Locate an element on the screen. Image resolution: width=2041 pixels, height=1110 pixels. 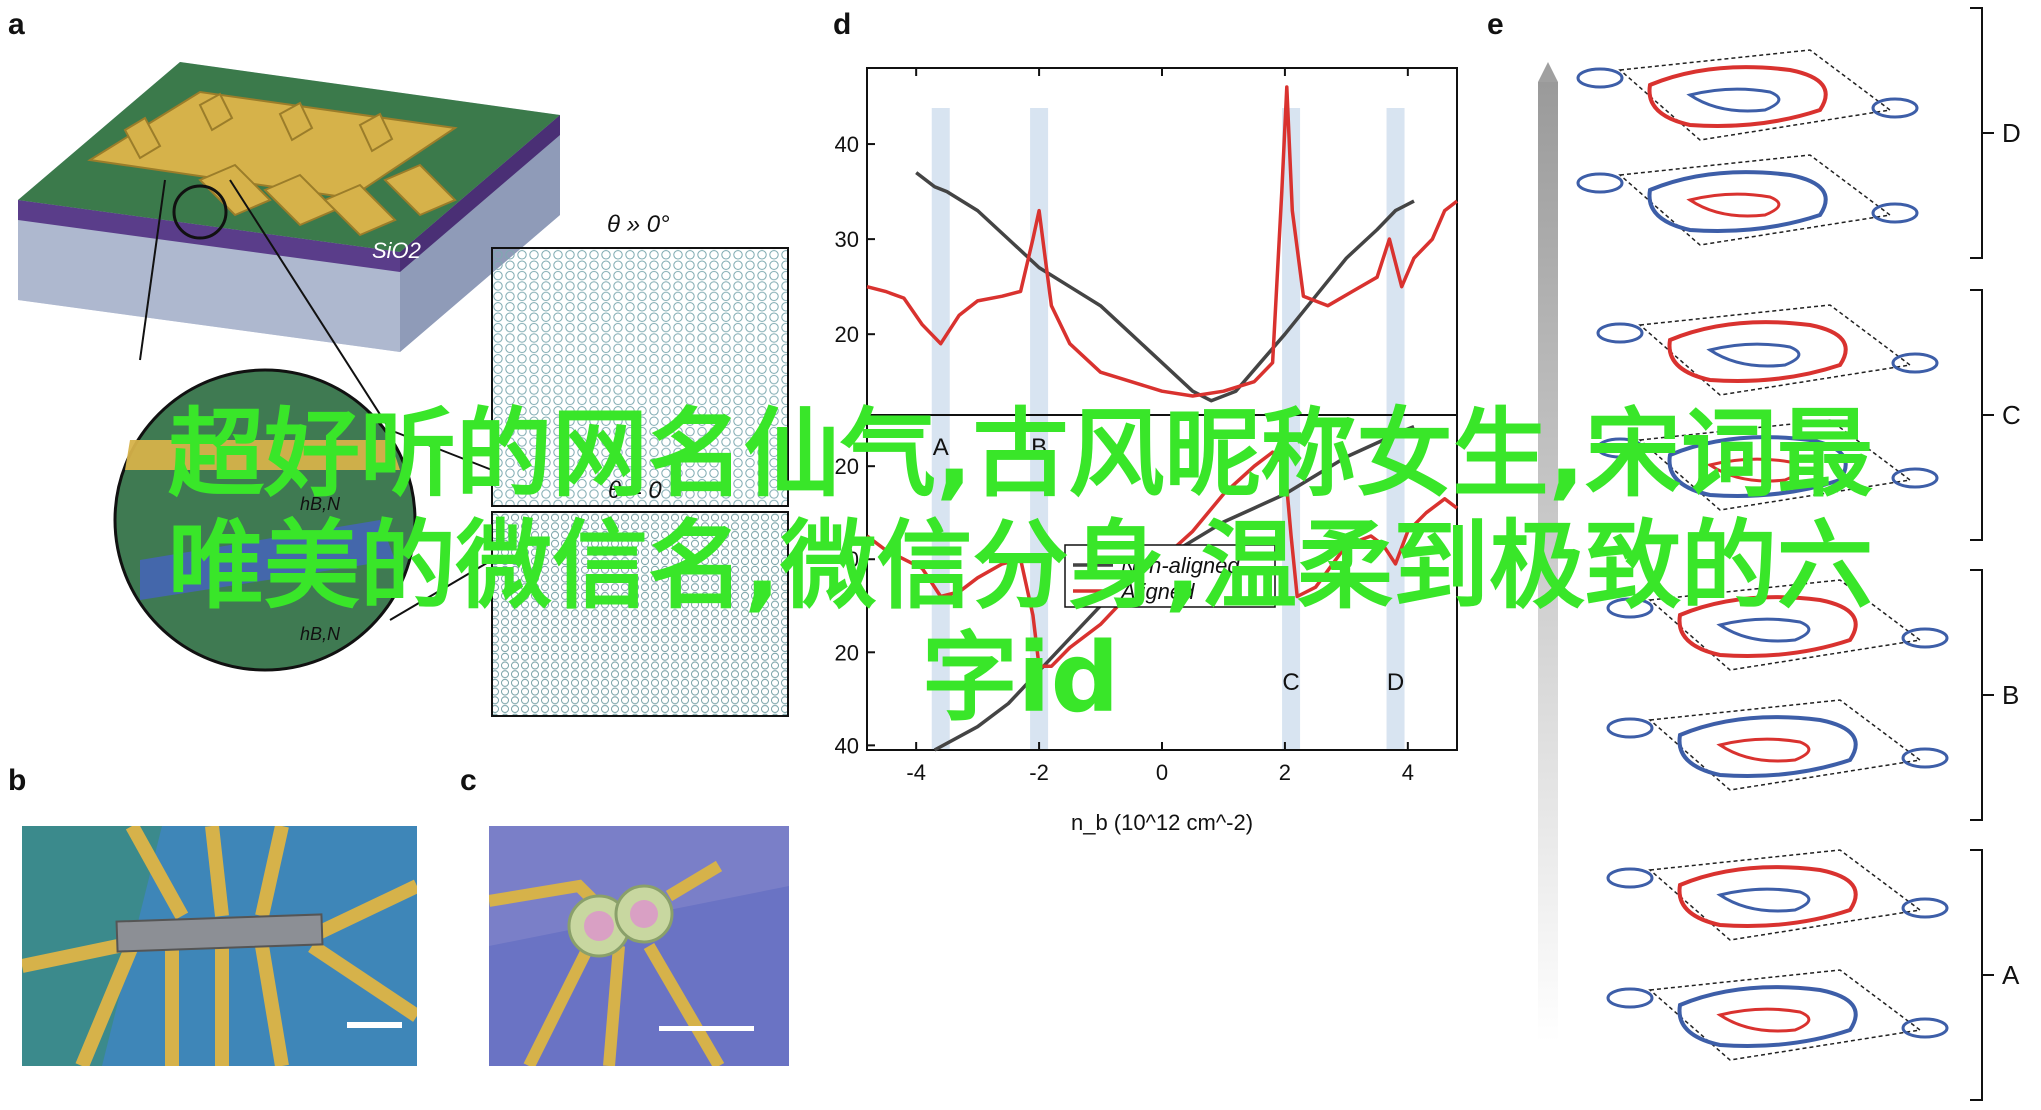
gradient-arrow is located at coordinates (1548, 562).